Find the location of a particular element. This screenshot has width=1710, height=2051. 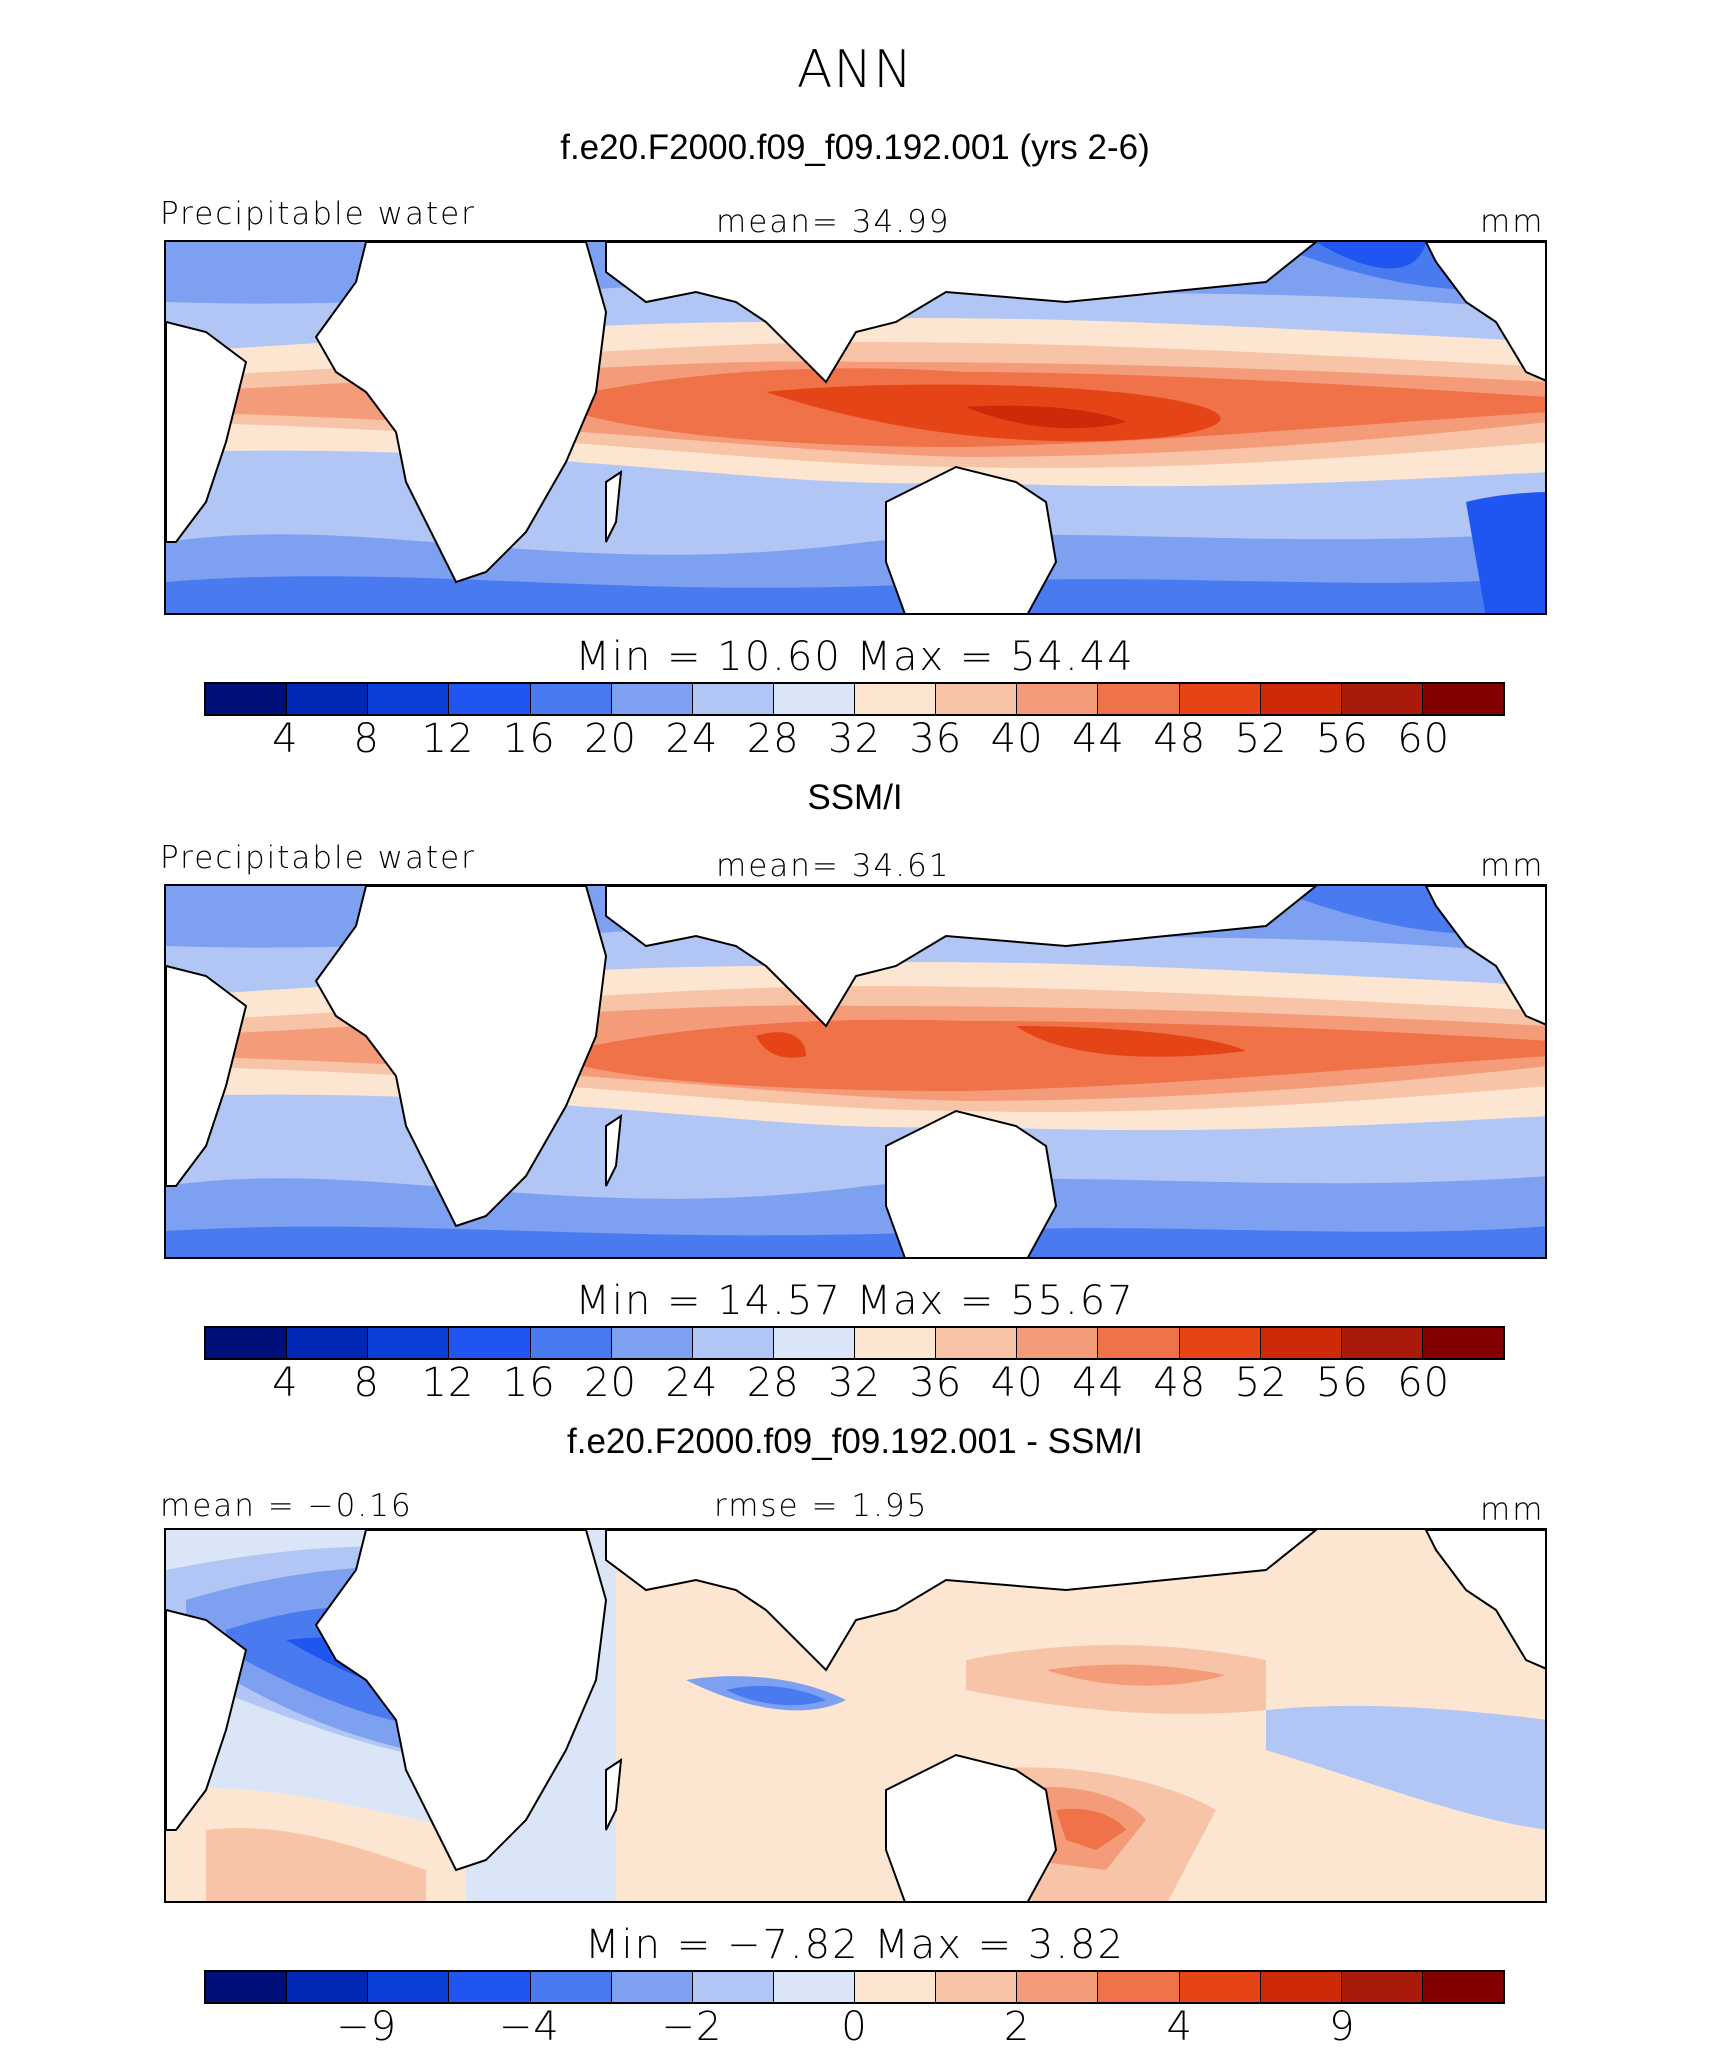

panel-2-mean-label: mean= 34.61 is located at coordinates (833, 866).